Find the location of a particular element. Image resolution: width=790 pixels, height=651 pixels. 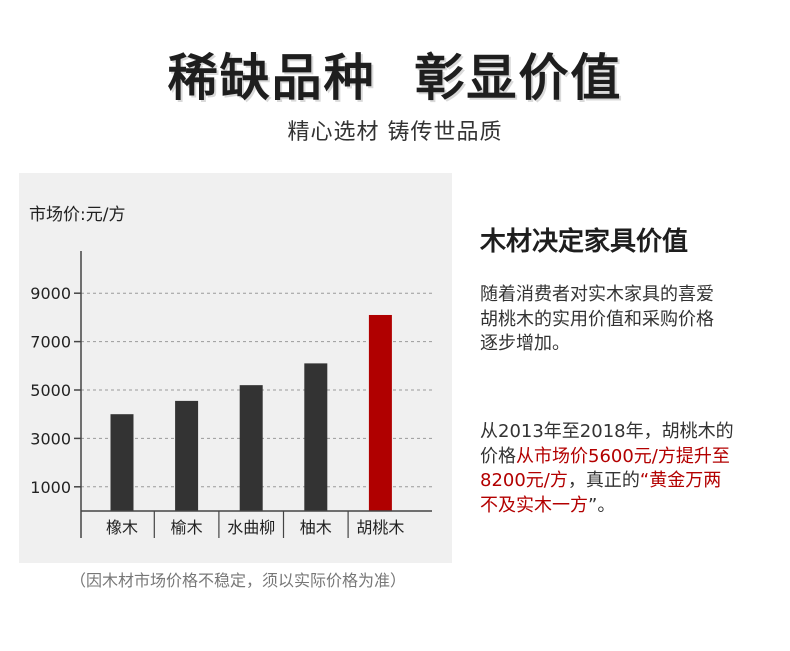

y-tick-label: 7000 is located at coordinates (50, 342).